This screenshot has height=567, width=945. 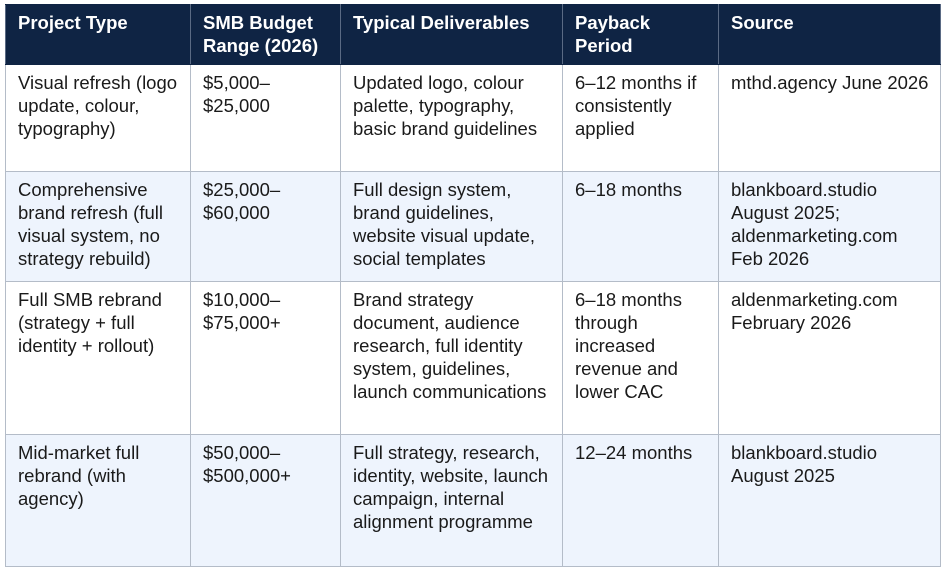 I want to click on column-header: SMB Budget Range (2026), so click(x=265, y=34).